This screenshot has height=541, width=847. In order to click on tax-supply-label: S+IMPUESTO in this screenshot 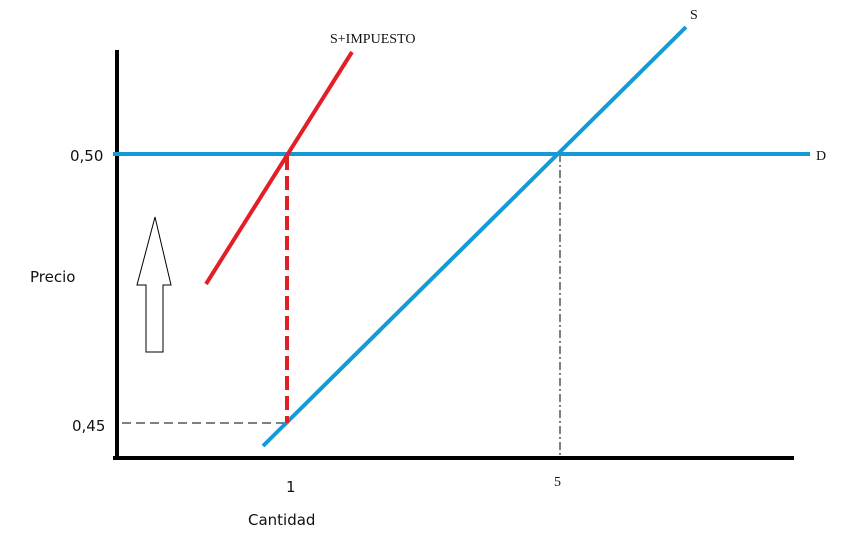, I will do `click(372, 39)`.